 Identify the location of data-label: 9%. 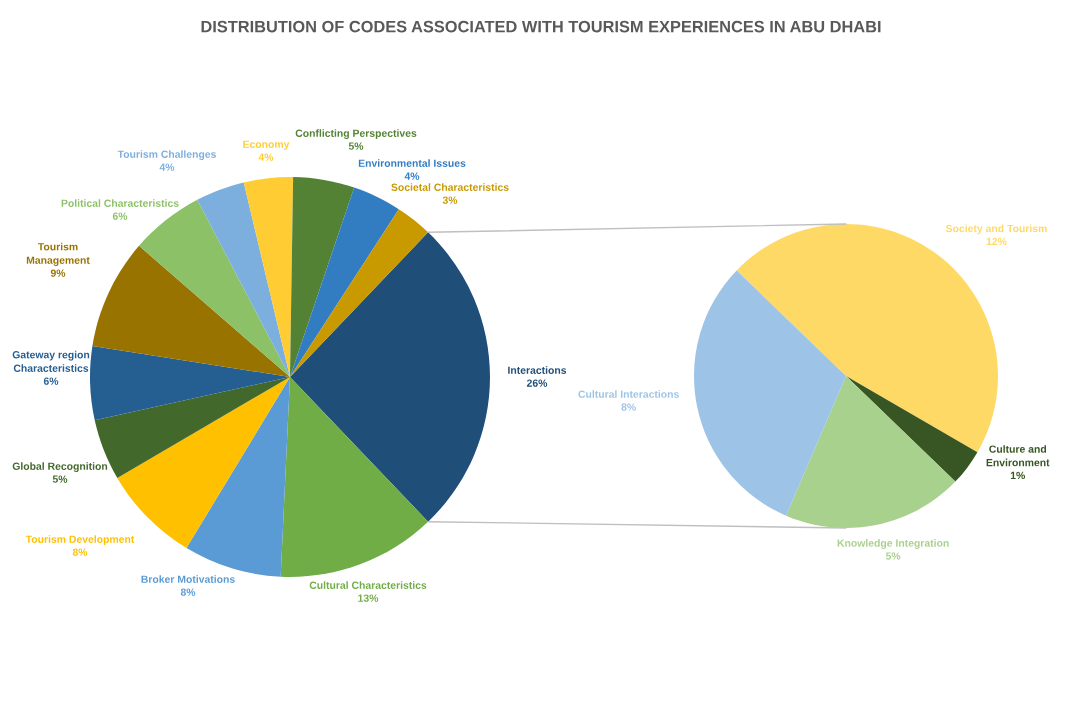
(58, 273).